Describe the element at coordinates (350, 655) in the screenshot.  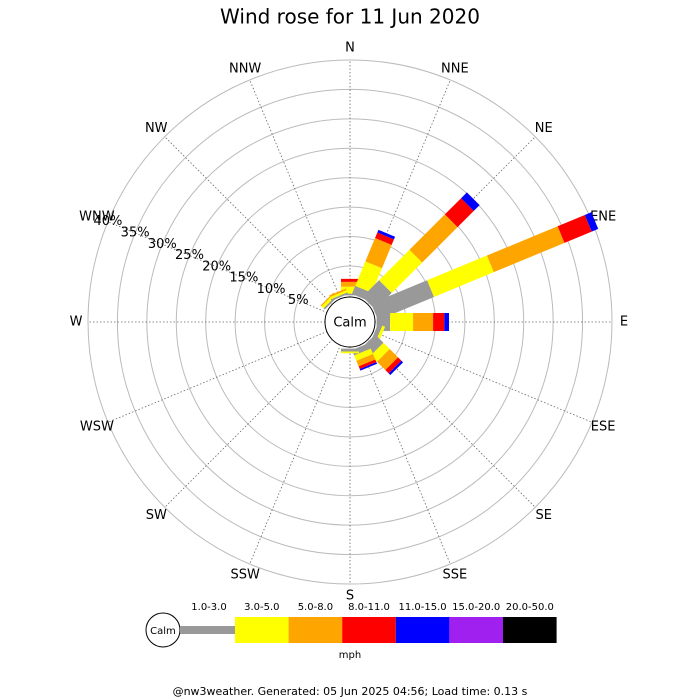
I see `unit-label: mph` at that location.